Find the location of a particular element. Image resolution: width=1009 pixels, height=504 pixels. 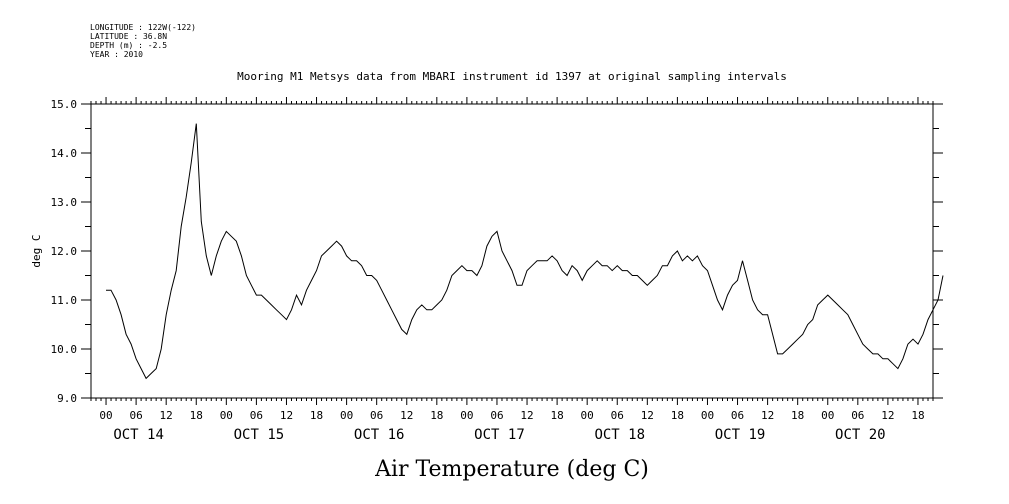

y-tick-labels: 9.0 10.0 11.0 12.0 13.0 14.0 15.0 is located at coordinates (64, 251).